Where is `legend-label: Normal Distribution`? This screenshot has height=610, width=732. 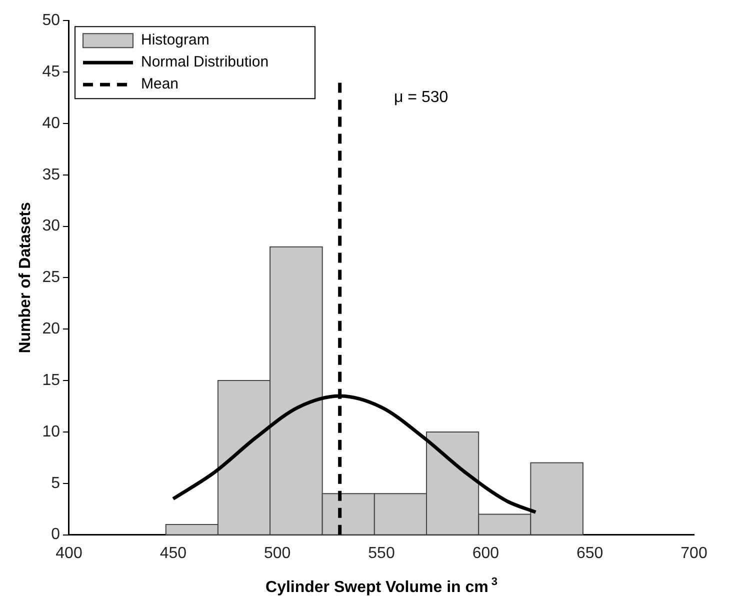 legend-label: Normal Distribution is located at coordinates (204, 62).